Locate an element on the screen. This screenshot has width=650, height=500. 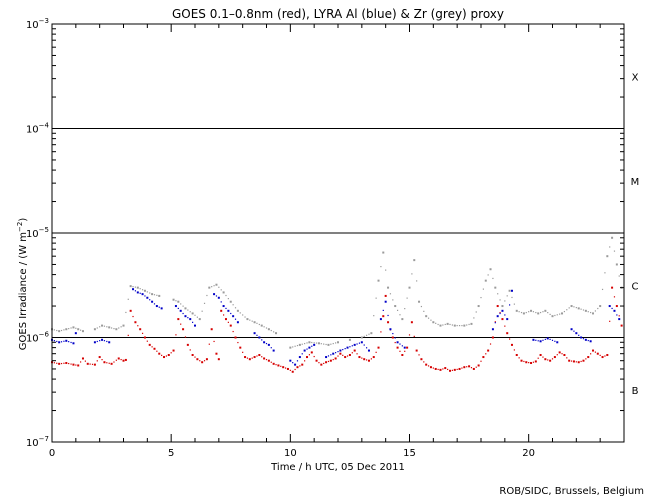
y-tick-exponent: −3 is located at coordinates (44, 21).